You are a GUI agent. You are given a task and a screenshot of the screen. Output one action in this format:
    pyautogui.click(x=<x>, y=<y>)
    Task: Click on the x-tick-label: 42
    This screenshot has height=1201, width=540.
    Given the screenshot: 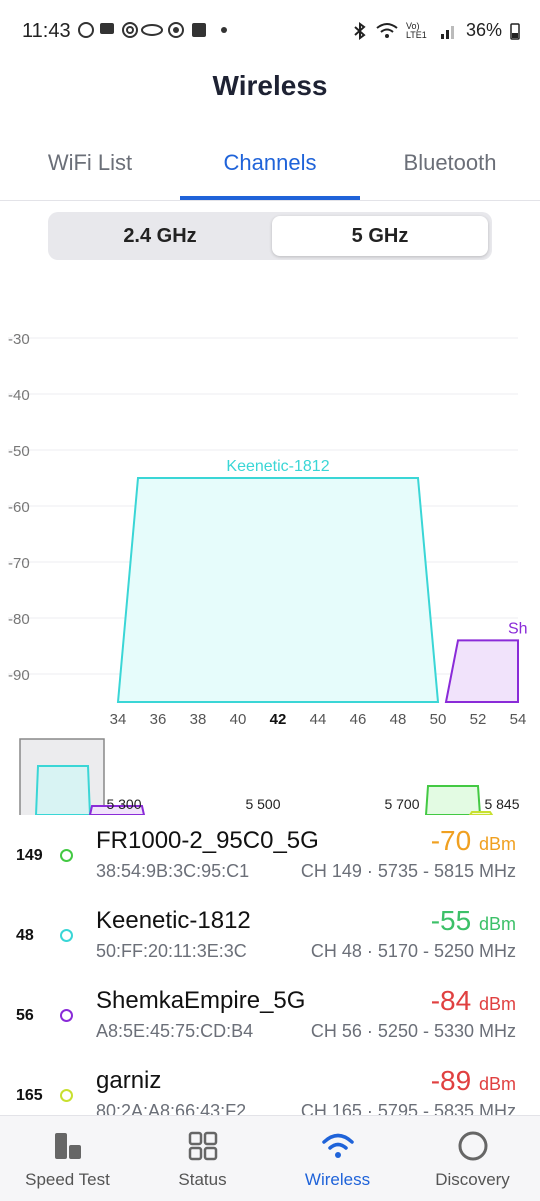 What is the action you would take?
    pyautogui.click(x=278, y=719)
    